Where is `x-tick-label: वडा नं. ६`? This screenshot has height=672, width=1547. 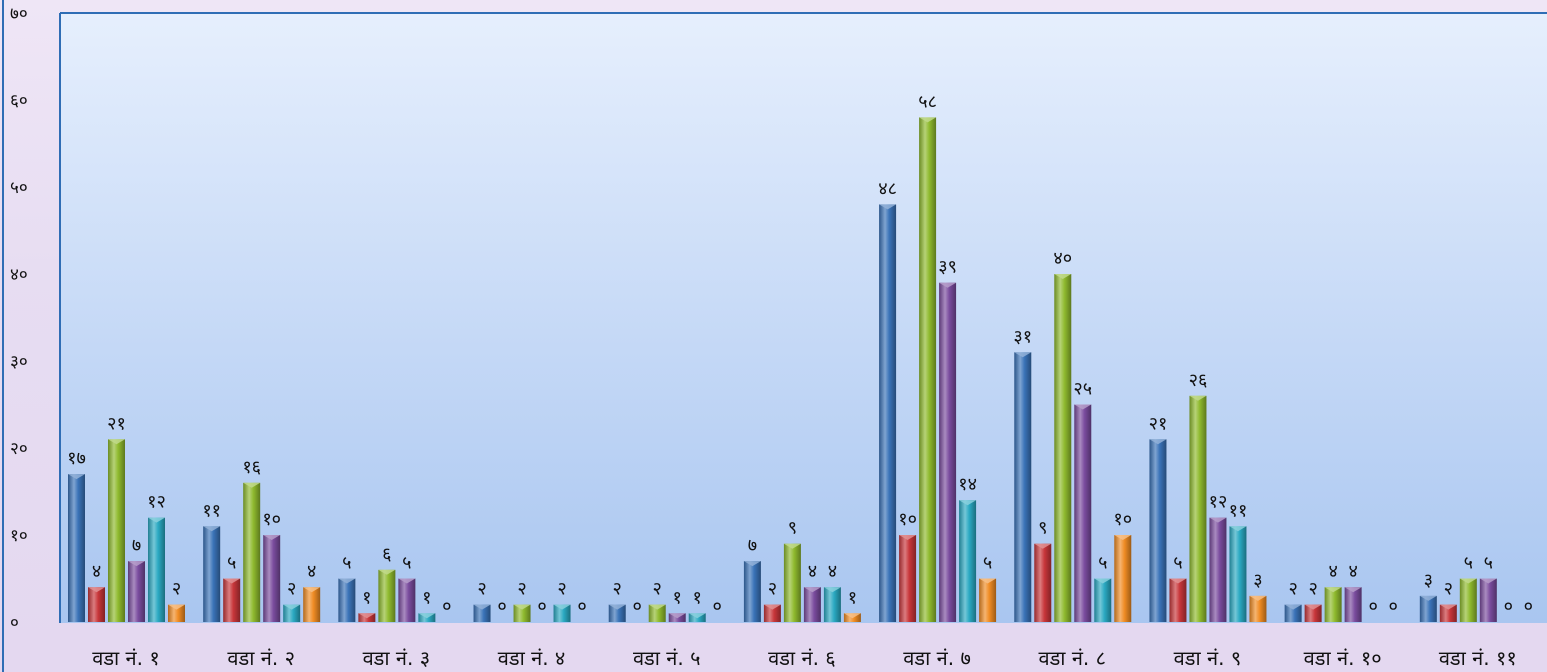
x-tick-label: वडा नं. ६ is located at coordinates (802, 658).